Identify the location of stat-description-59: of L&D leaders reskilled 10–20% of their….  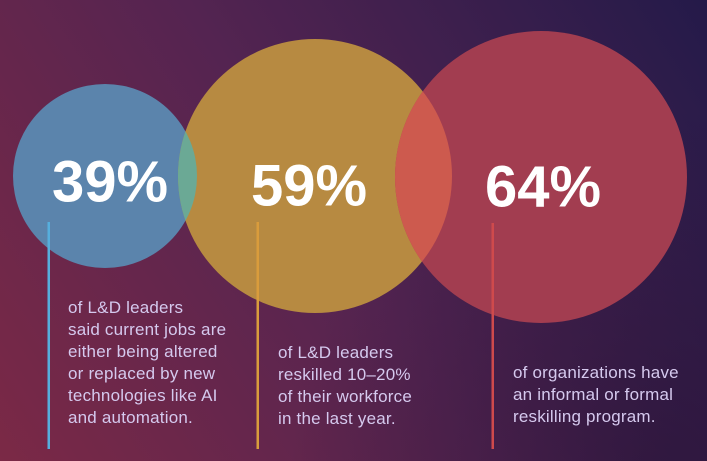
(345, 385).